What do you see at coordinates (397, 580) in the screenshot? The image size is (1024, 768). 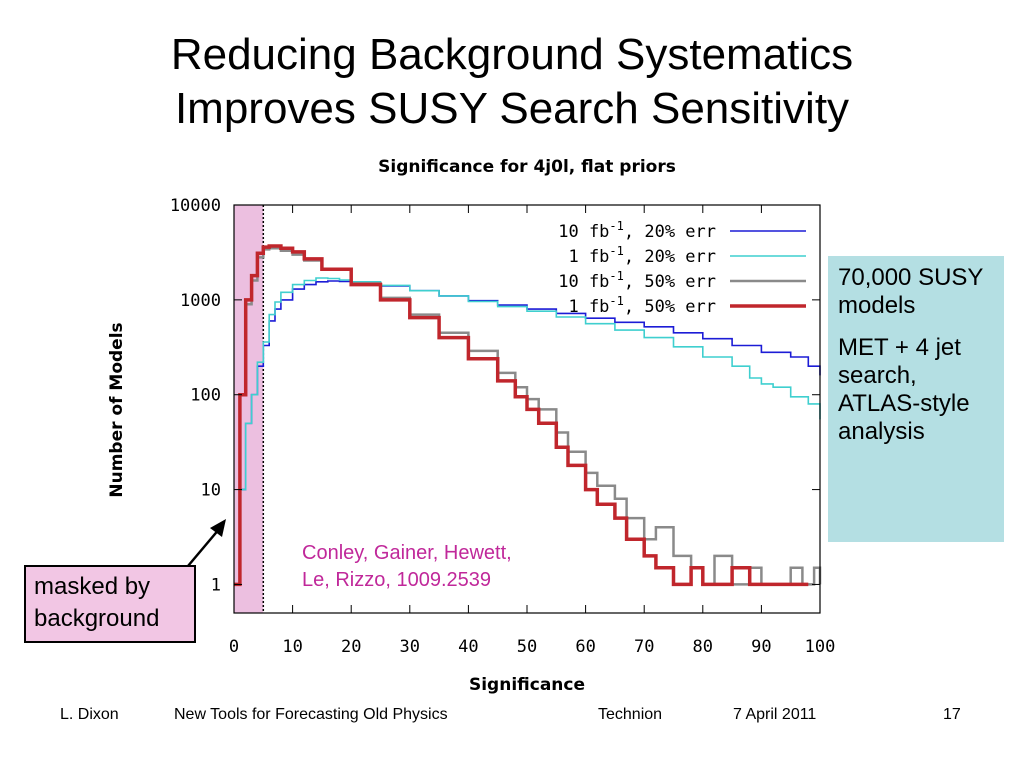 I see `citation-line2: Le, Rizzo, 1009.2539` at bounding box center [397, 580].